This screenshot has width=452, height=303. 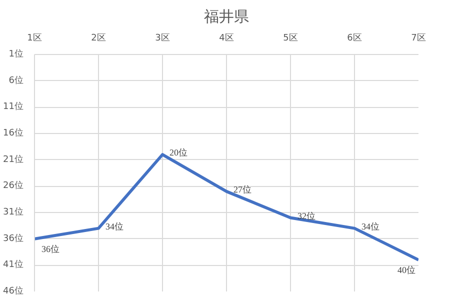 I want to click on x-tick-label: 7区, so click(x=418, y=38).